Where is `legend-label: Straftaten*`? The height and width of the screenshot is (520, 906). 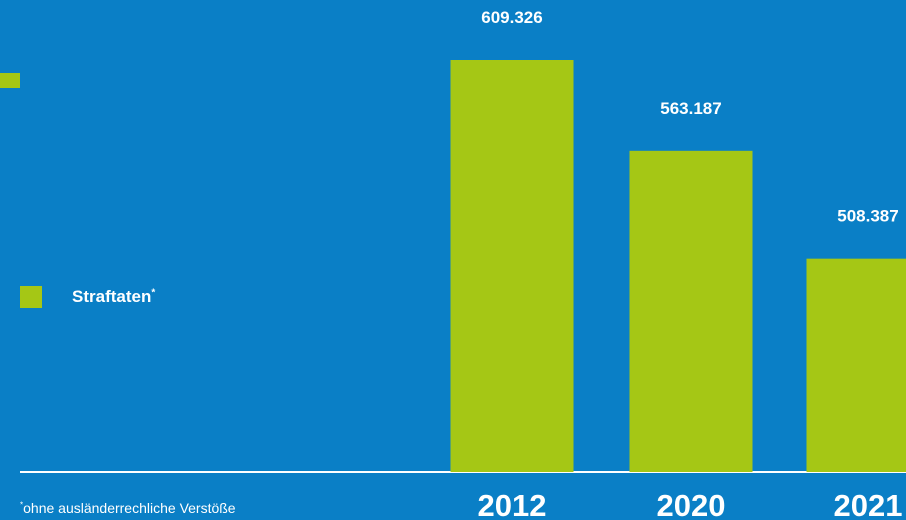
legend-label: Straftaten* is located at coordinates (113, 297).